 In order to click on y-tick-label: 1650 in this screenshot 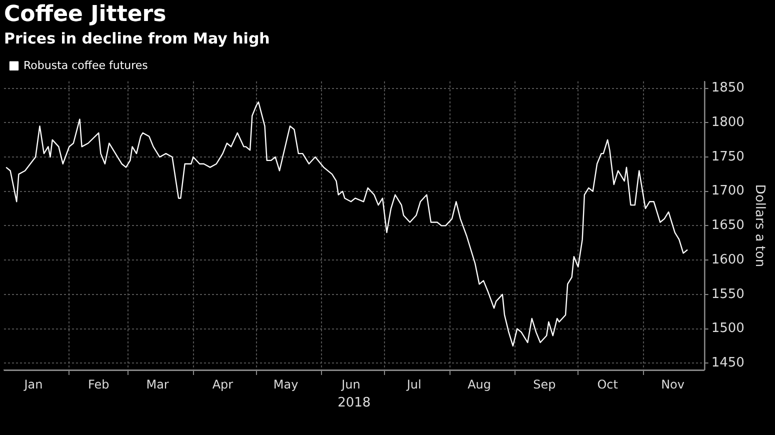, I will do `click(727, 226)`.